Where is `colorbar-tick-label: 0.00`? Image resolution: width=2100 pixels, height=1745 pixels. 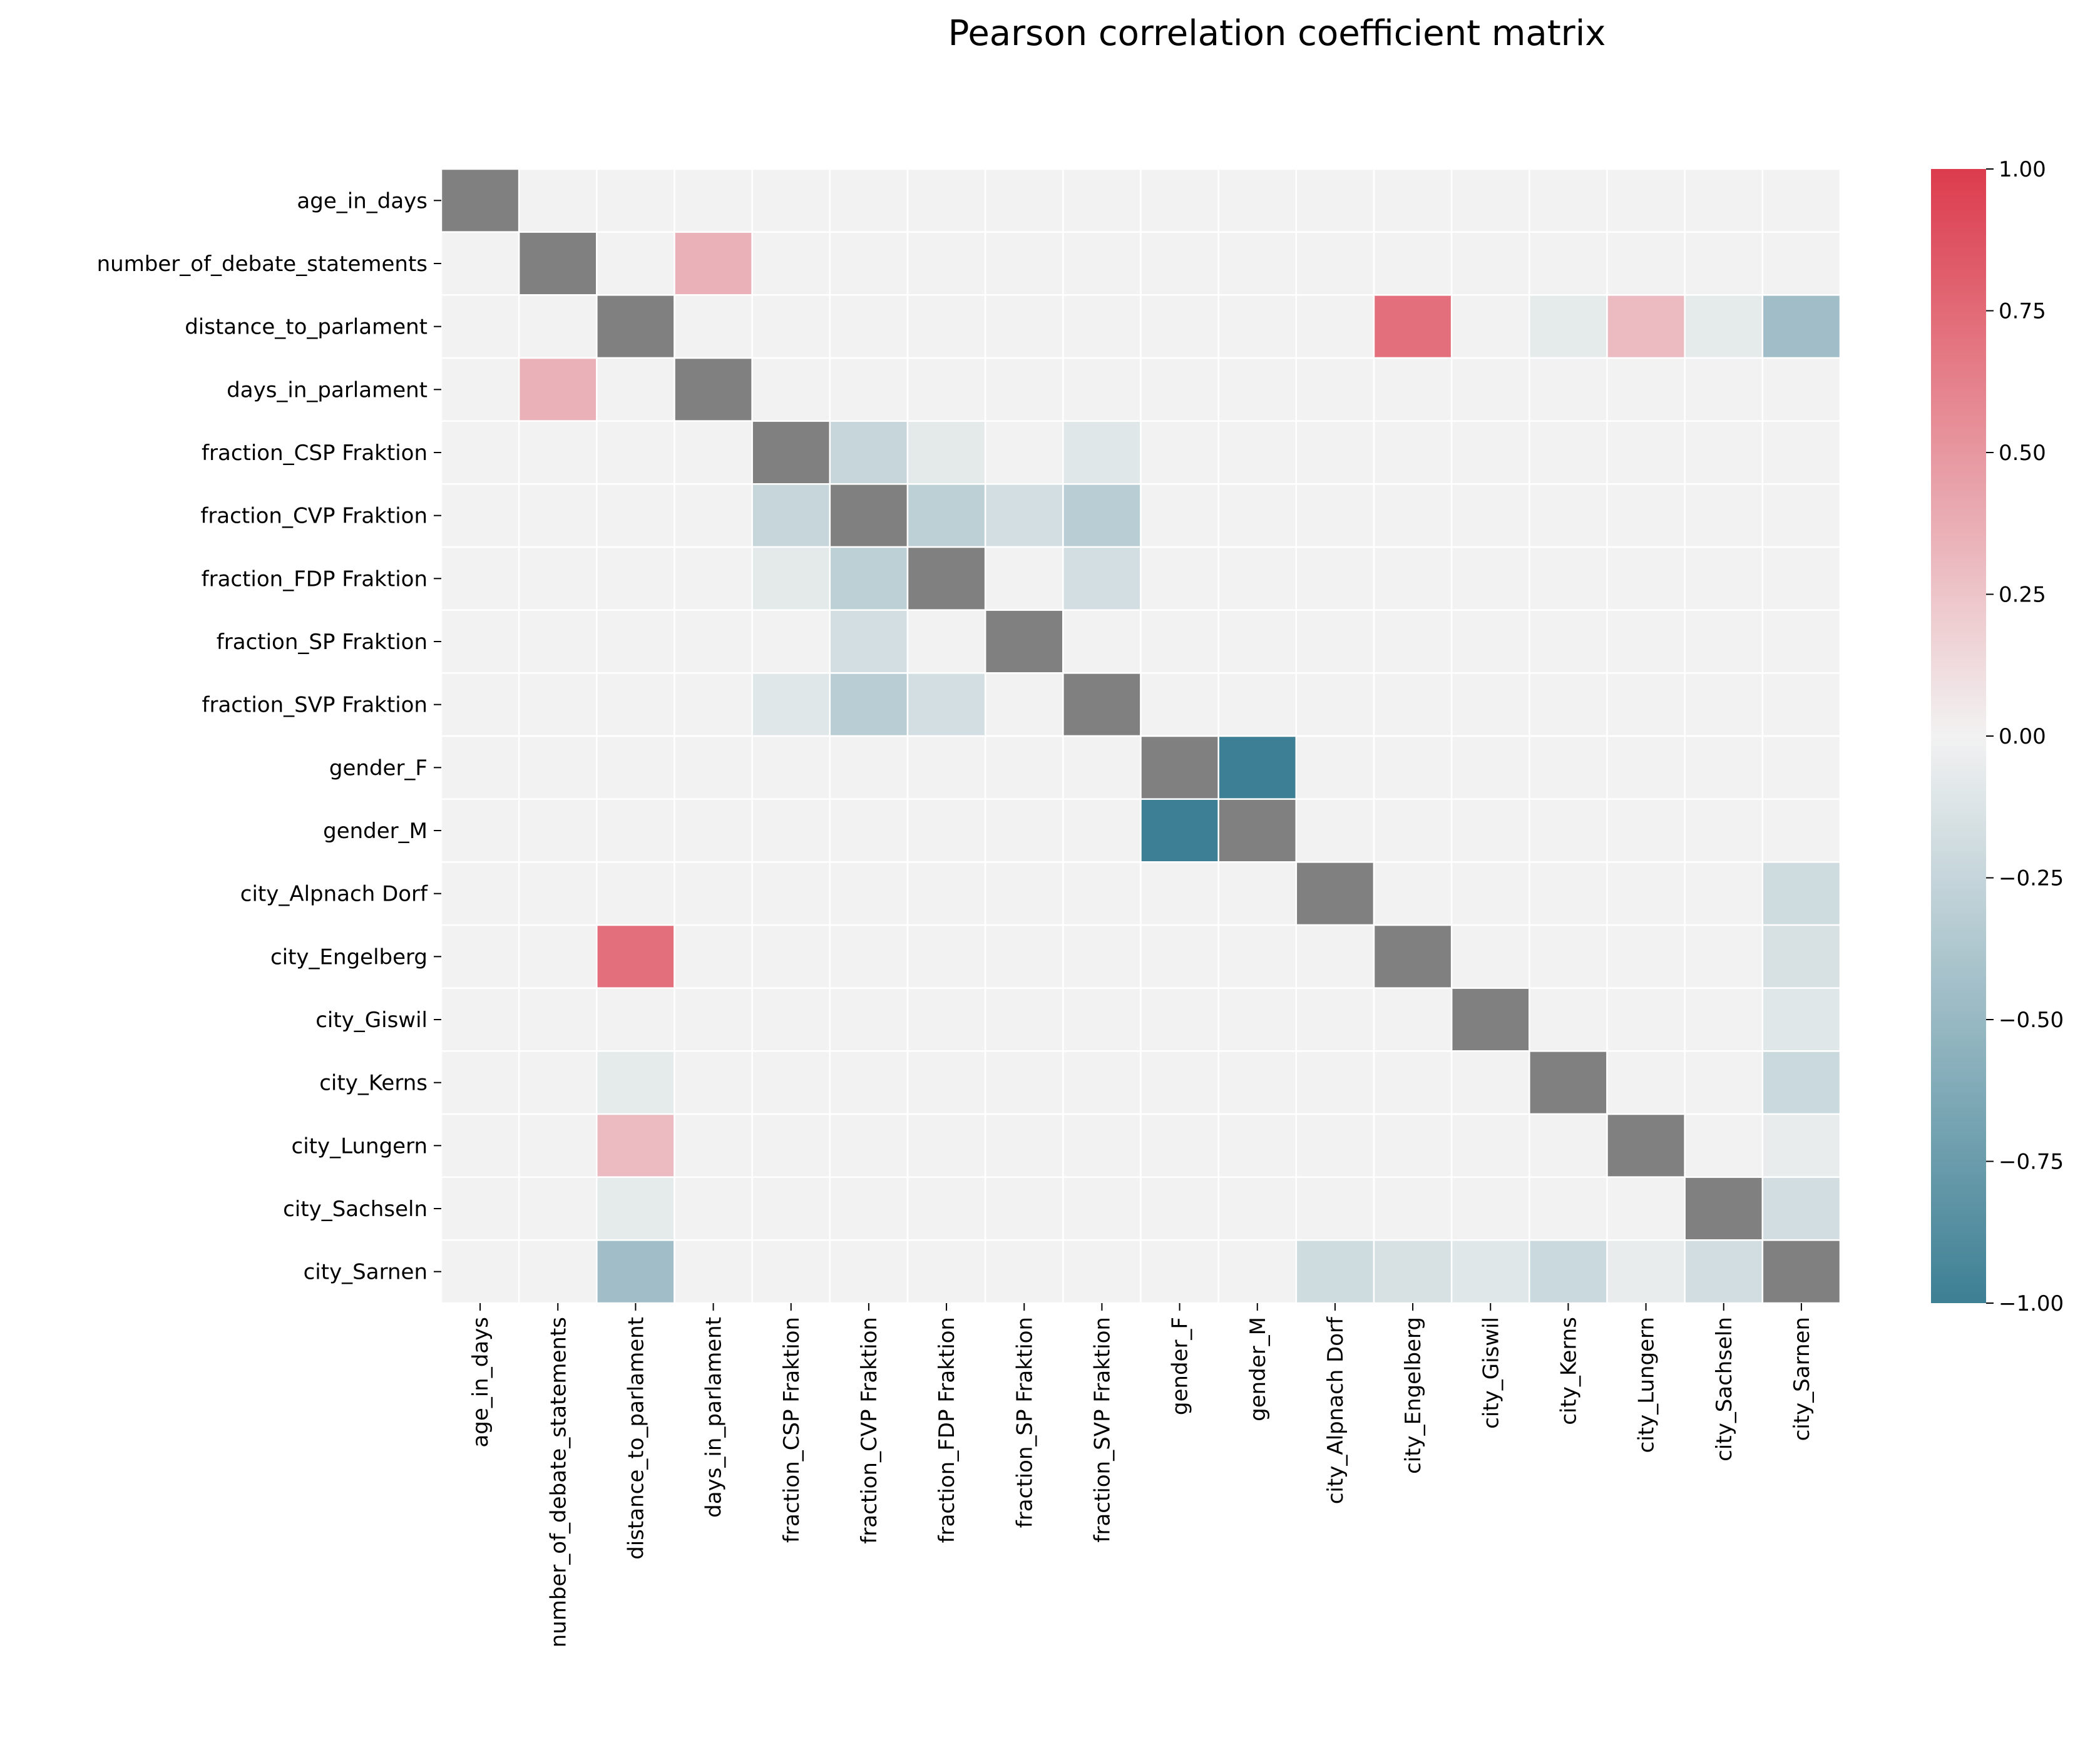 colorbar-tick-label: 0.00 is located at coordinates (2022, 736).